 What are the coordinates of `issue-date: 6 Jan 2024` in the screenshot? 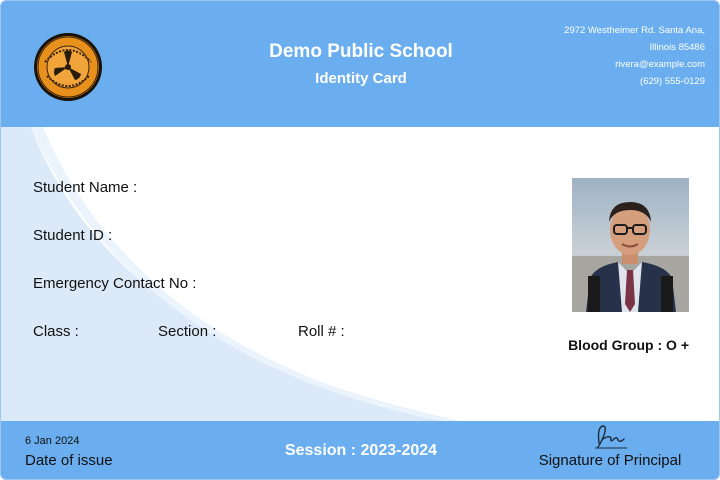 It's located at (52, 441).